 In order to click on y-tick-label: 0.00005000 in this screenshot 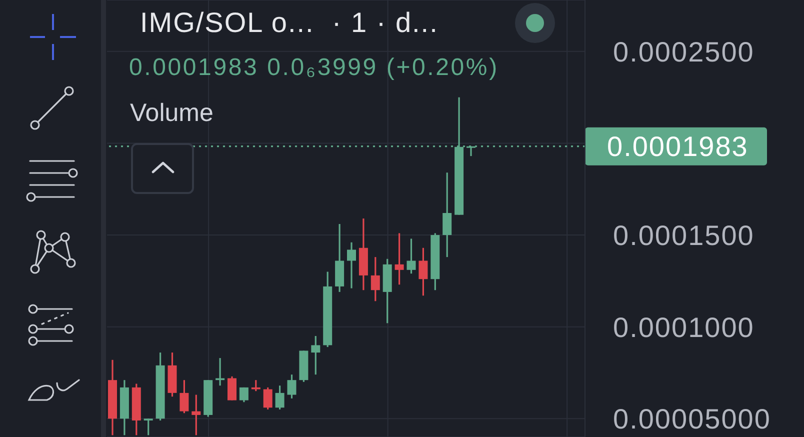, I will do `click(692, 419)`.